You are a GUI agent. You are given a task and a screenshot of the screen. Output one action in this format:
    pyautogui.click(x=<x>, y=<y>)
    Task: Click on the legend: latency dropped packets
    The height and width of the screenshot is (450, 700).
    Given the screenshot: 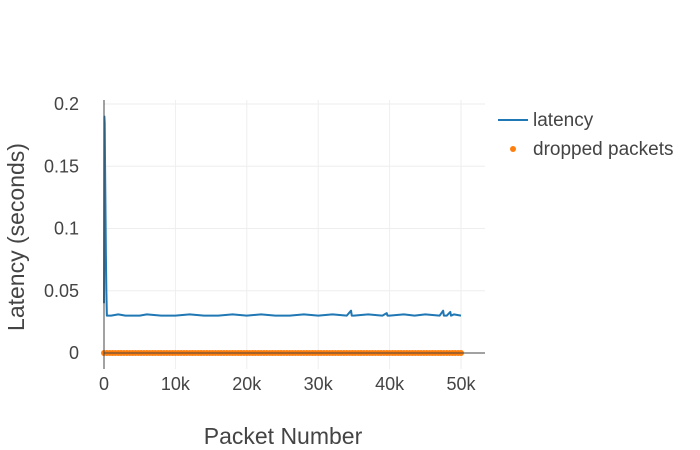 What is the action you would take?
    pyautogui.click(x=586, y=135)
    